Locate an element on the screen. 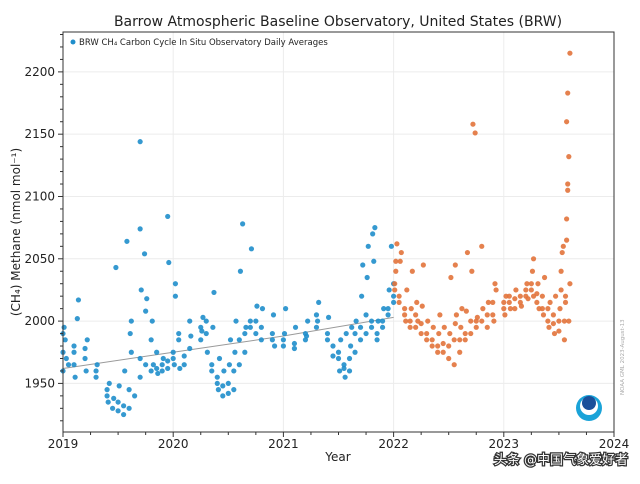 Image resolution: width=640 pixels, height=484 pixels. source-watermark: 头条 @中国气象爱好者 is located at coordinates (561, 460).